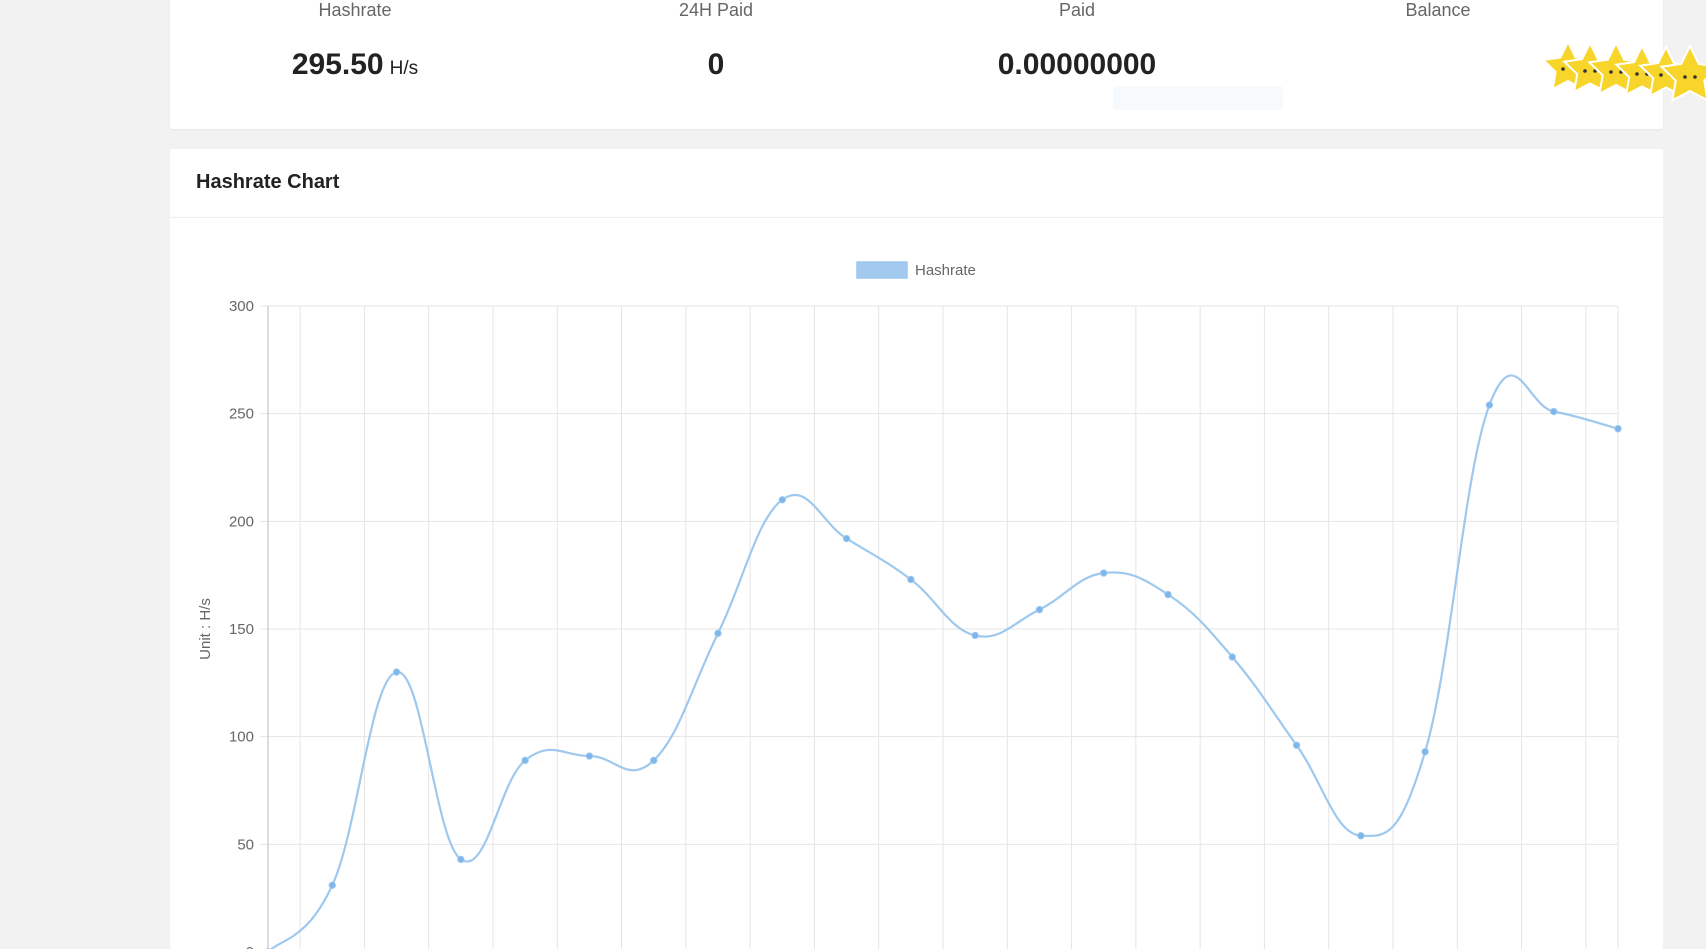 The image size is (1706, 949). I want to click on y-tick-label: 200, so click(241, 521).